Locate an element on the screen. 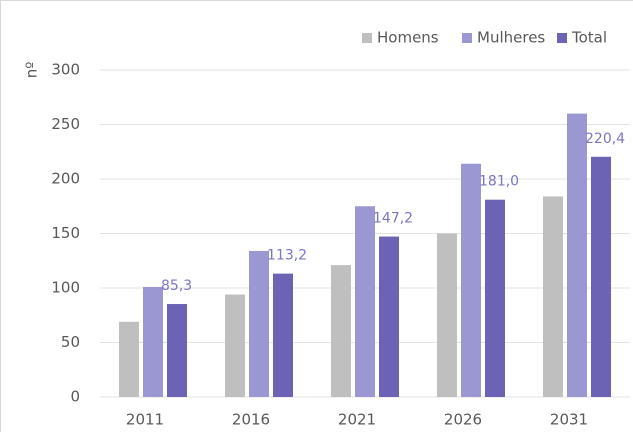  legend-label: Homens is located at coordinates (408, 38).